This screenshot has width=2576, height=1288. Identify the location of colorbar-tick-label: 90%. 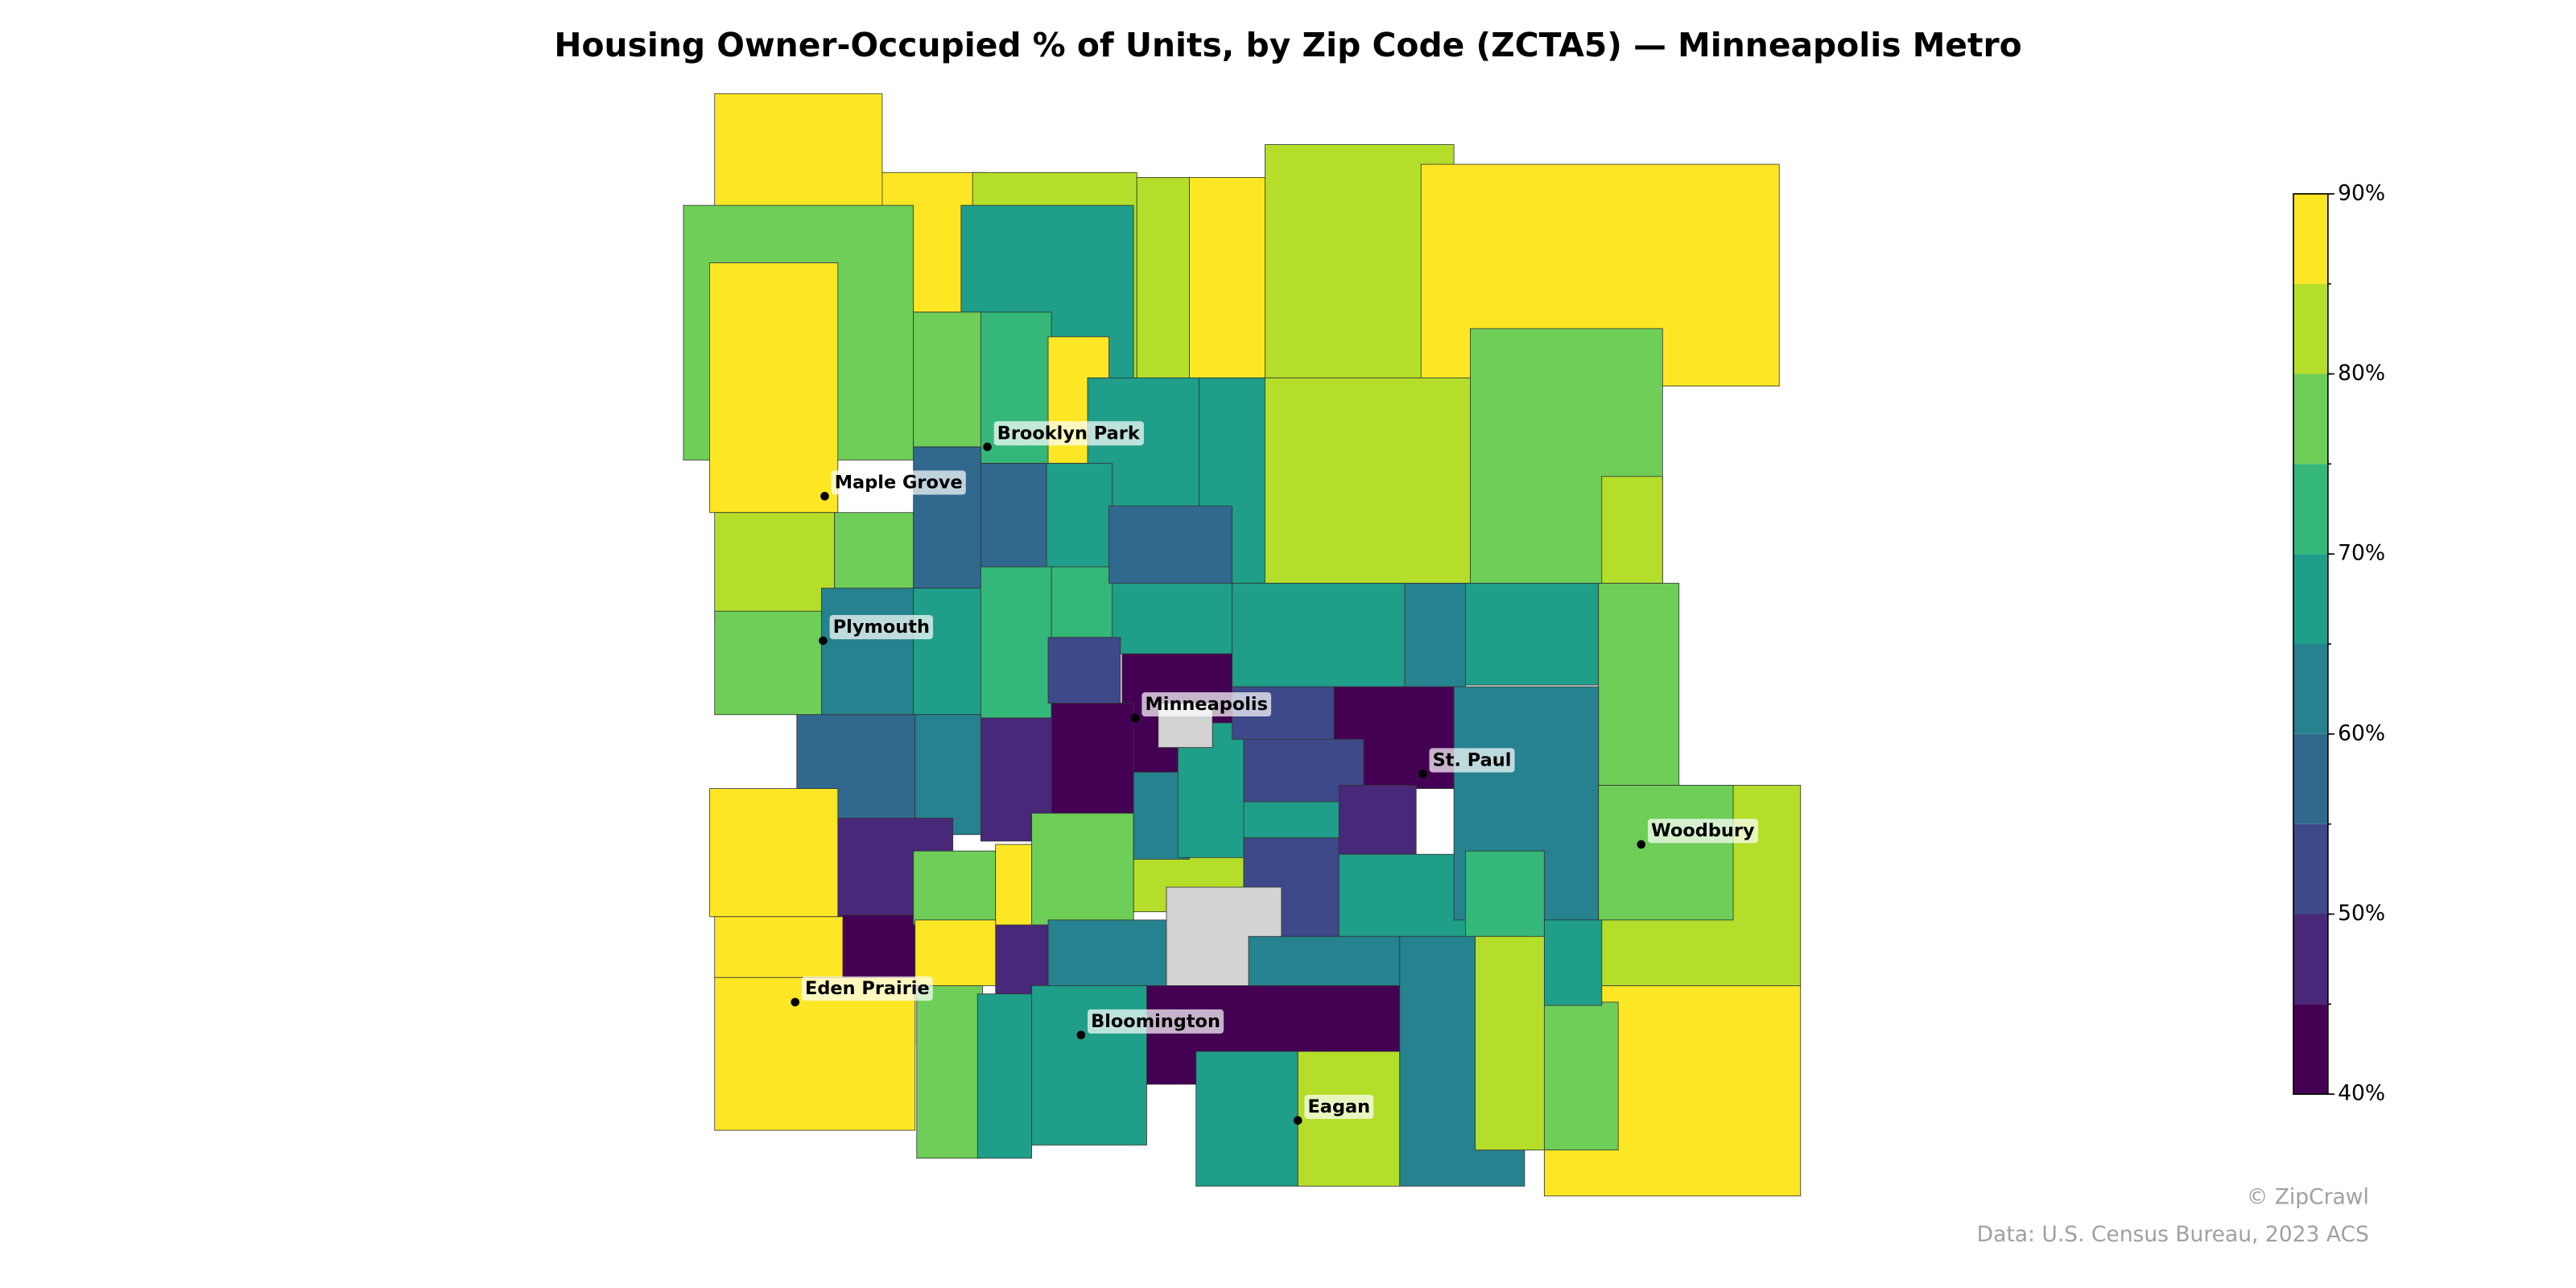
(2361, 192).